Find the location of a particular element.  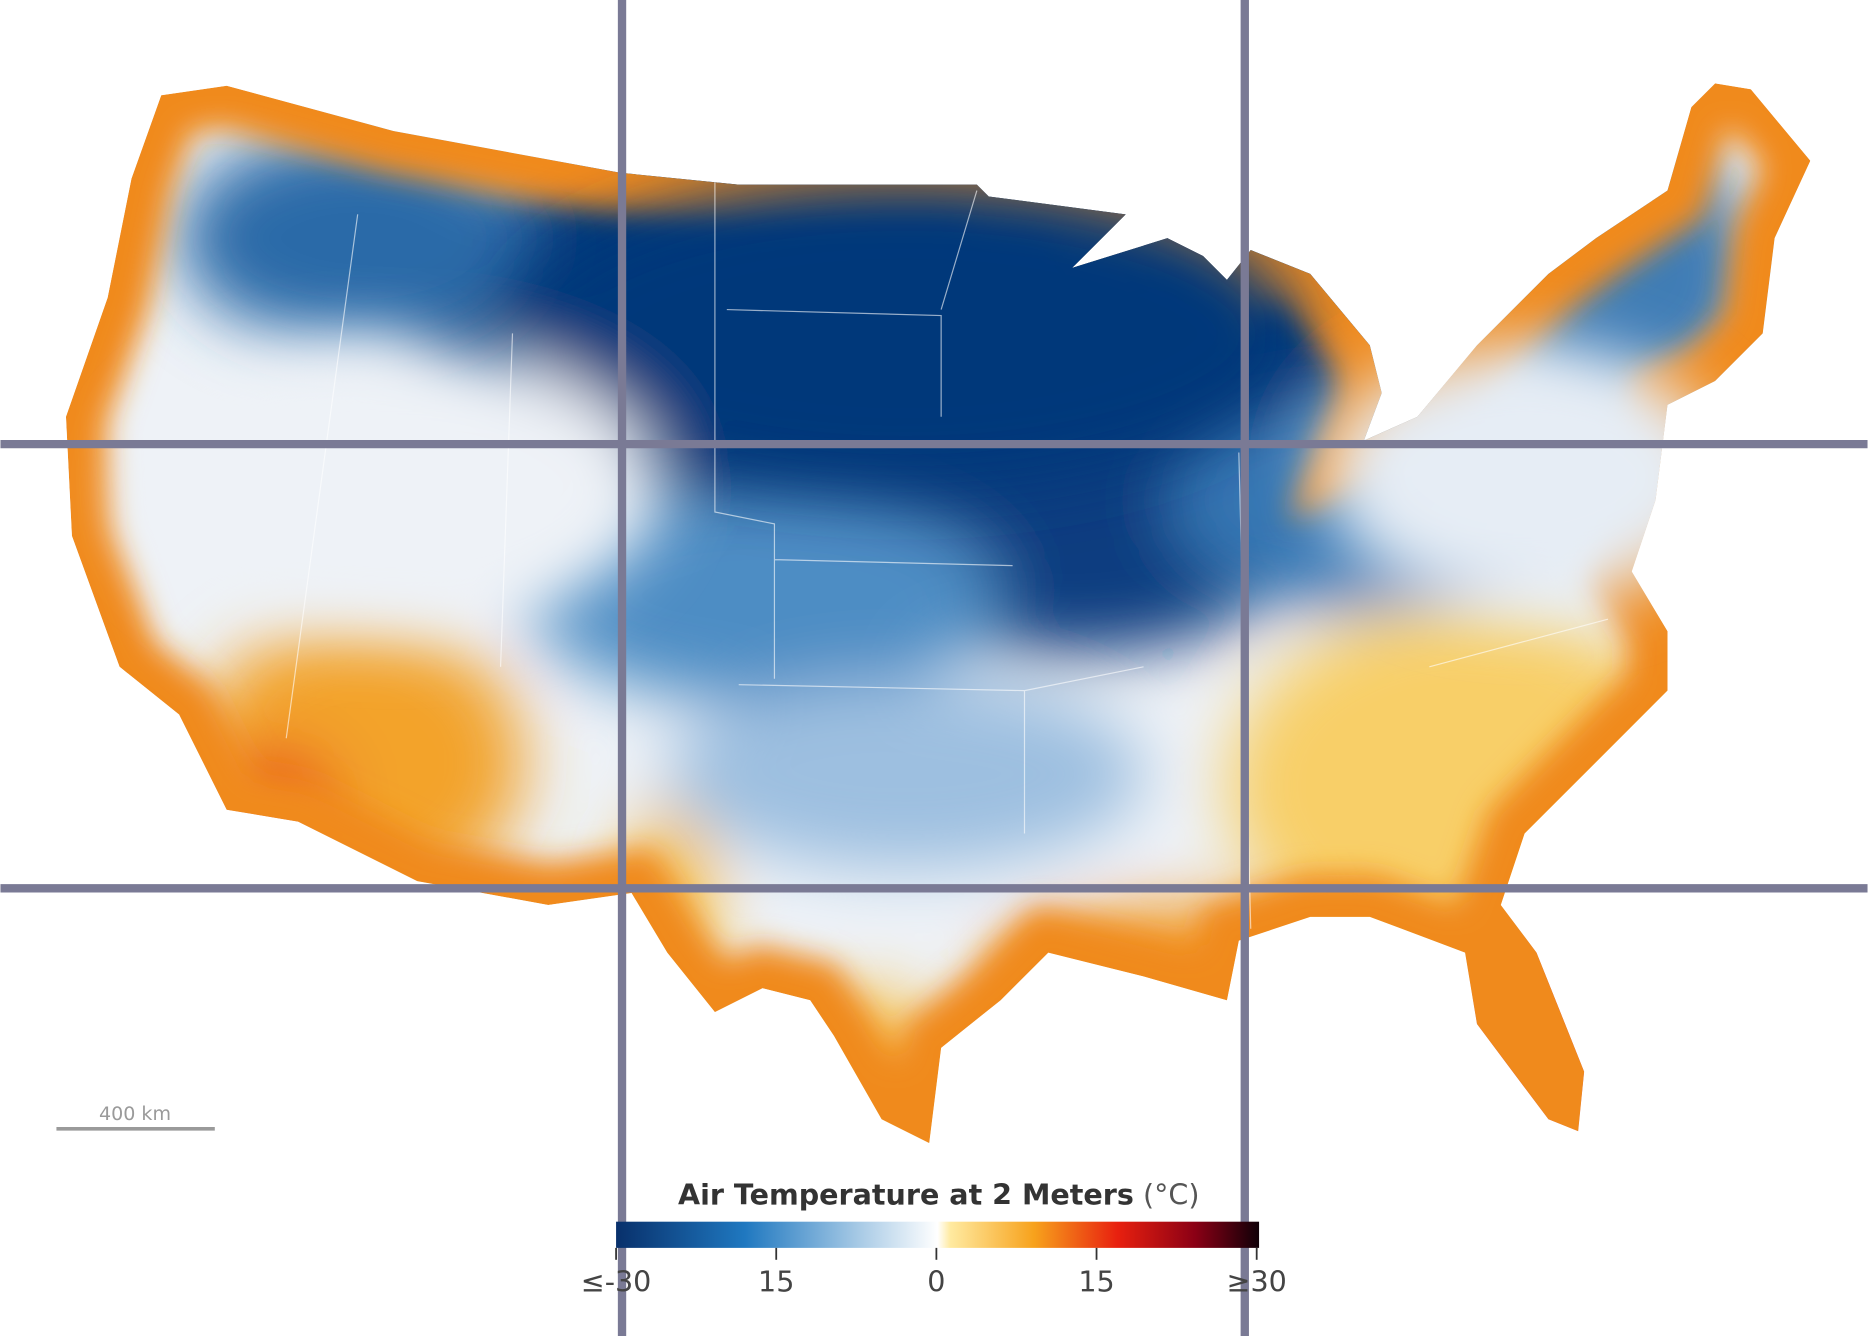

color-bar is located at coordinates (938, 1234).